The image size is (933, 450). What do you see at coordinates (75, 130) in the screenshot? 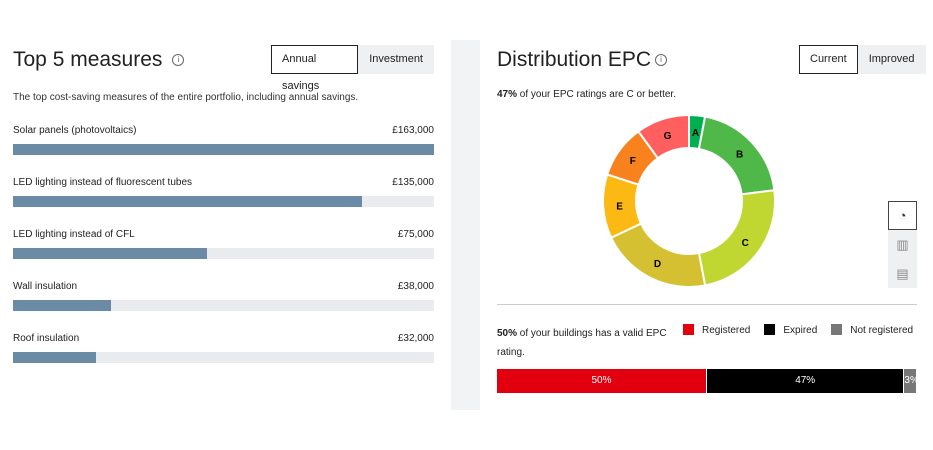
I see `measure-label: Solar panels (photovoltaics)` at bounding box center [75, 130].